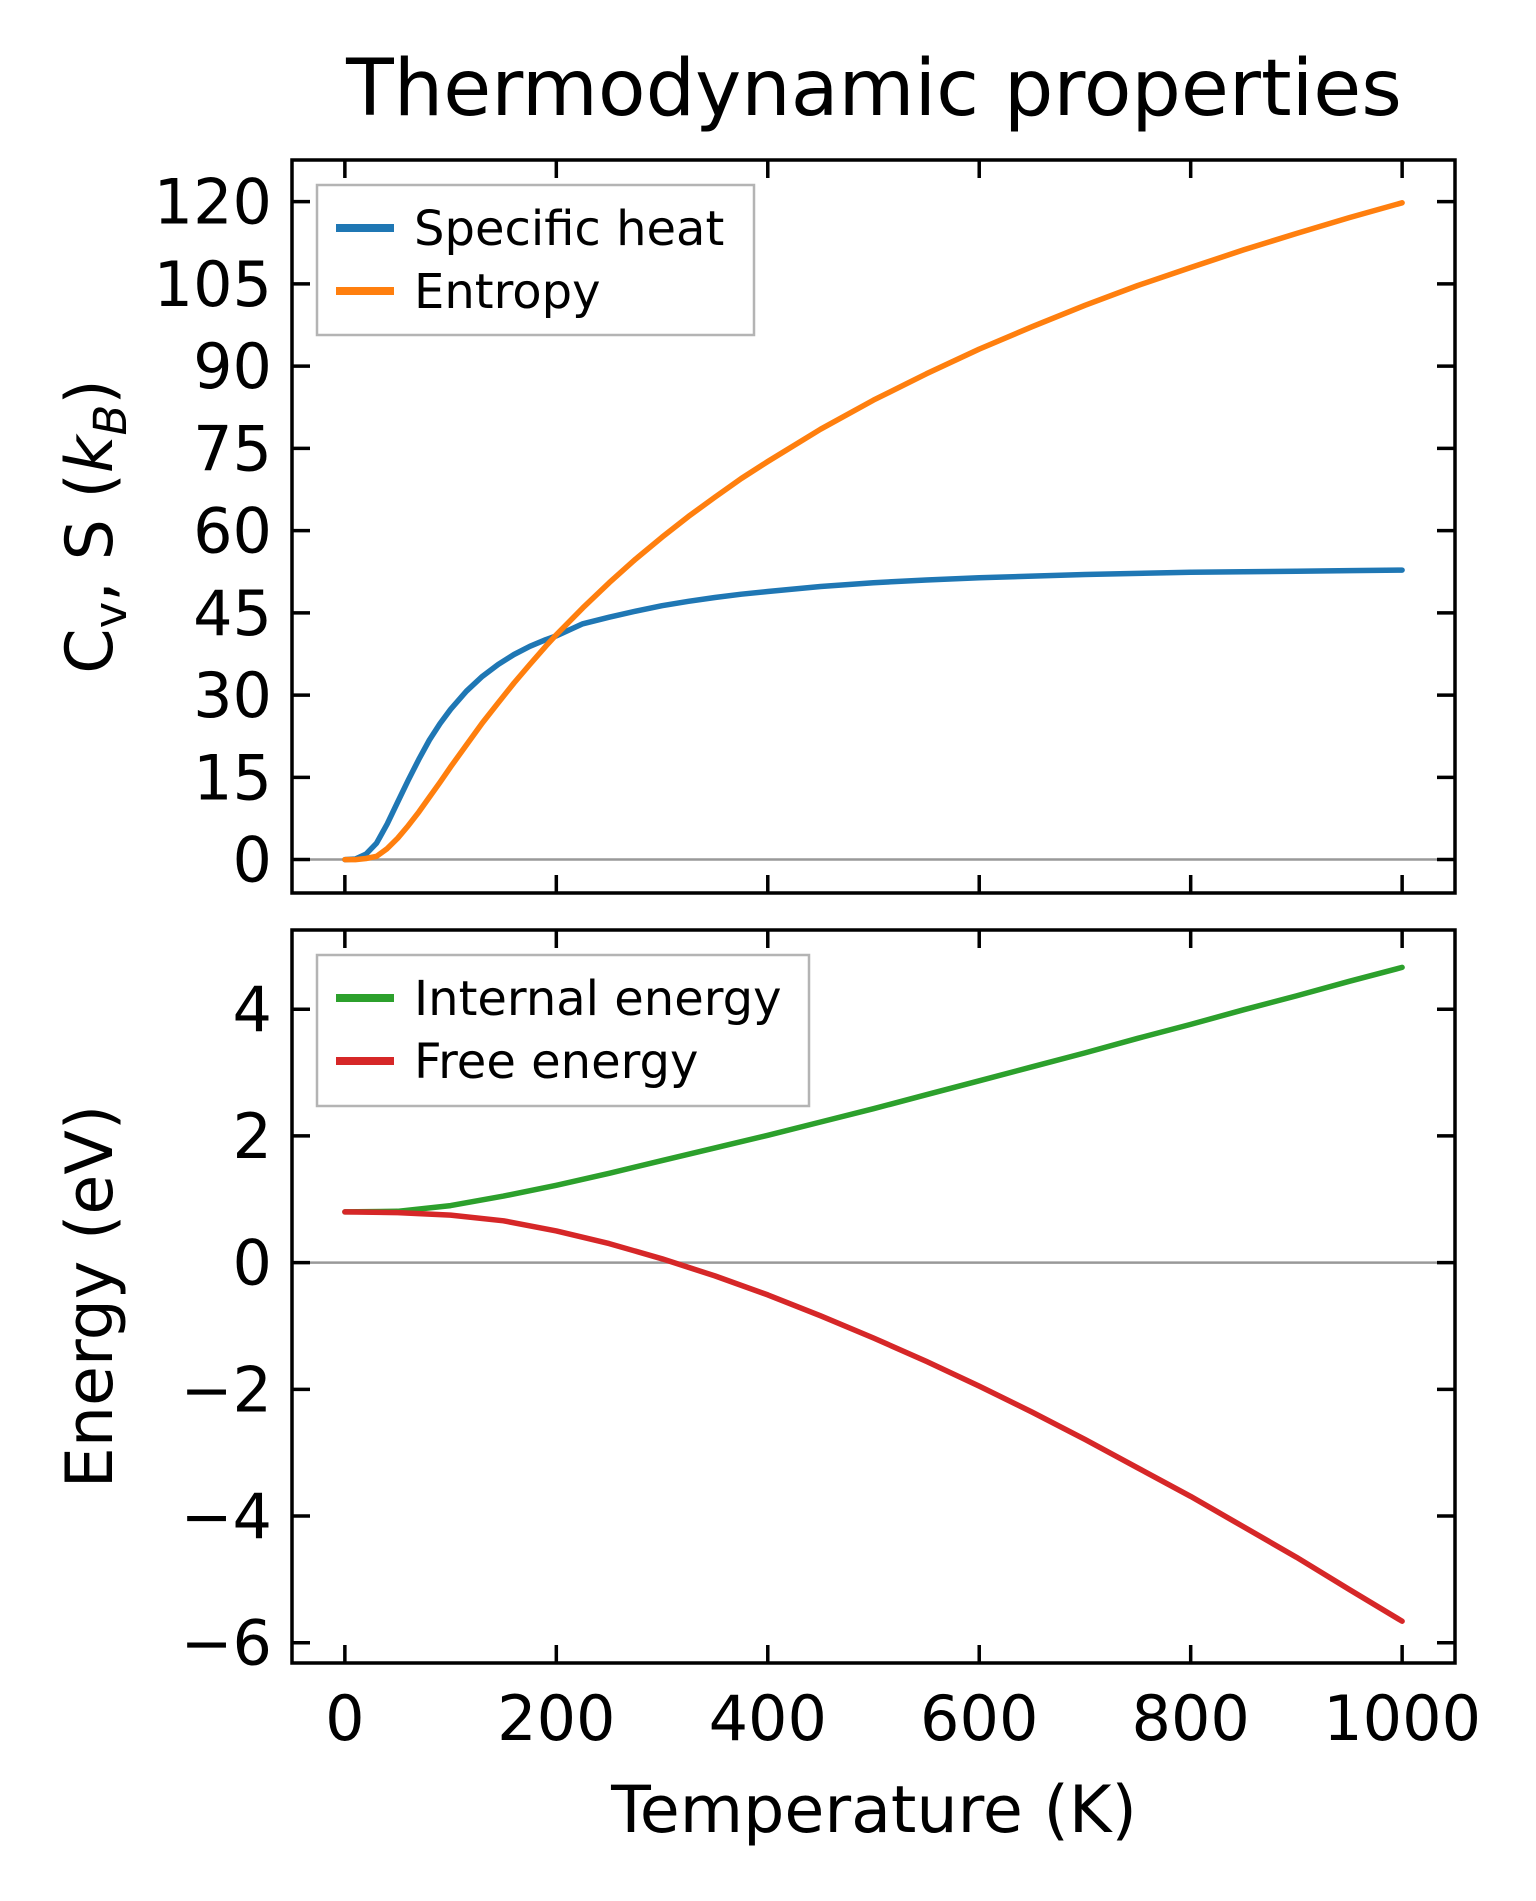  Describe the element at coordinates (873, 89) in the screenshot. I see `chart-title: Thermodynamic properties` at that location.